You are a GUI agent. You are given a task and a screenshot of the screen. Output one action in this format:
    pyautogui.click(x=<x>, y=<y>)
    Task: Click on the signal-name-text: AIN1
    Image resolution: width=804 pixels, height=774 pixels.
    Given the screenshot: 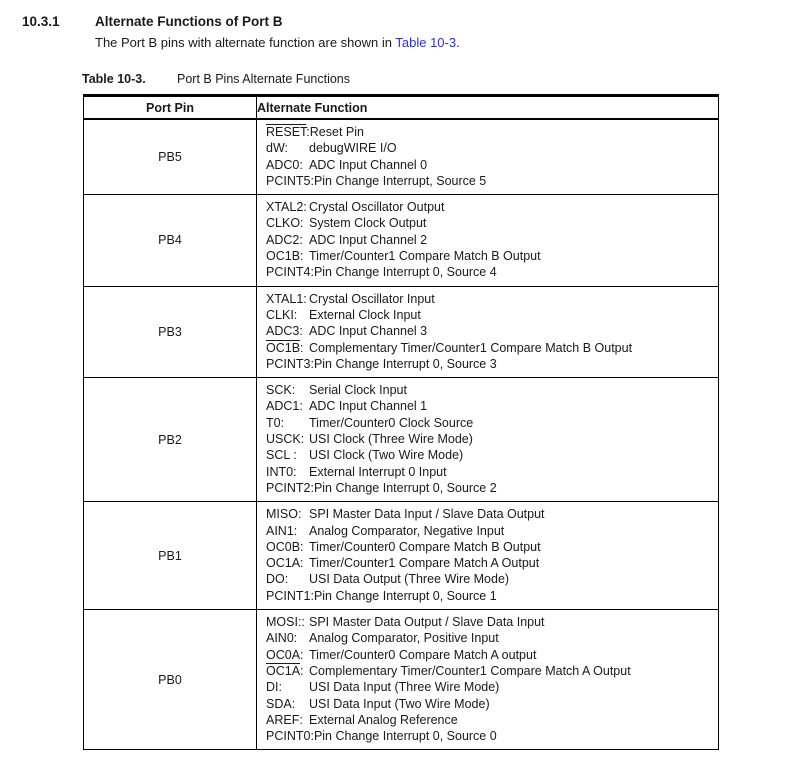 What is the action you would take?
    pyautogui.click(x=280, y=530)
    